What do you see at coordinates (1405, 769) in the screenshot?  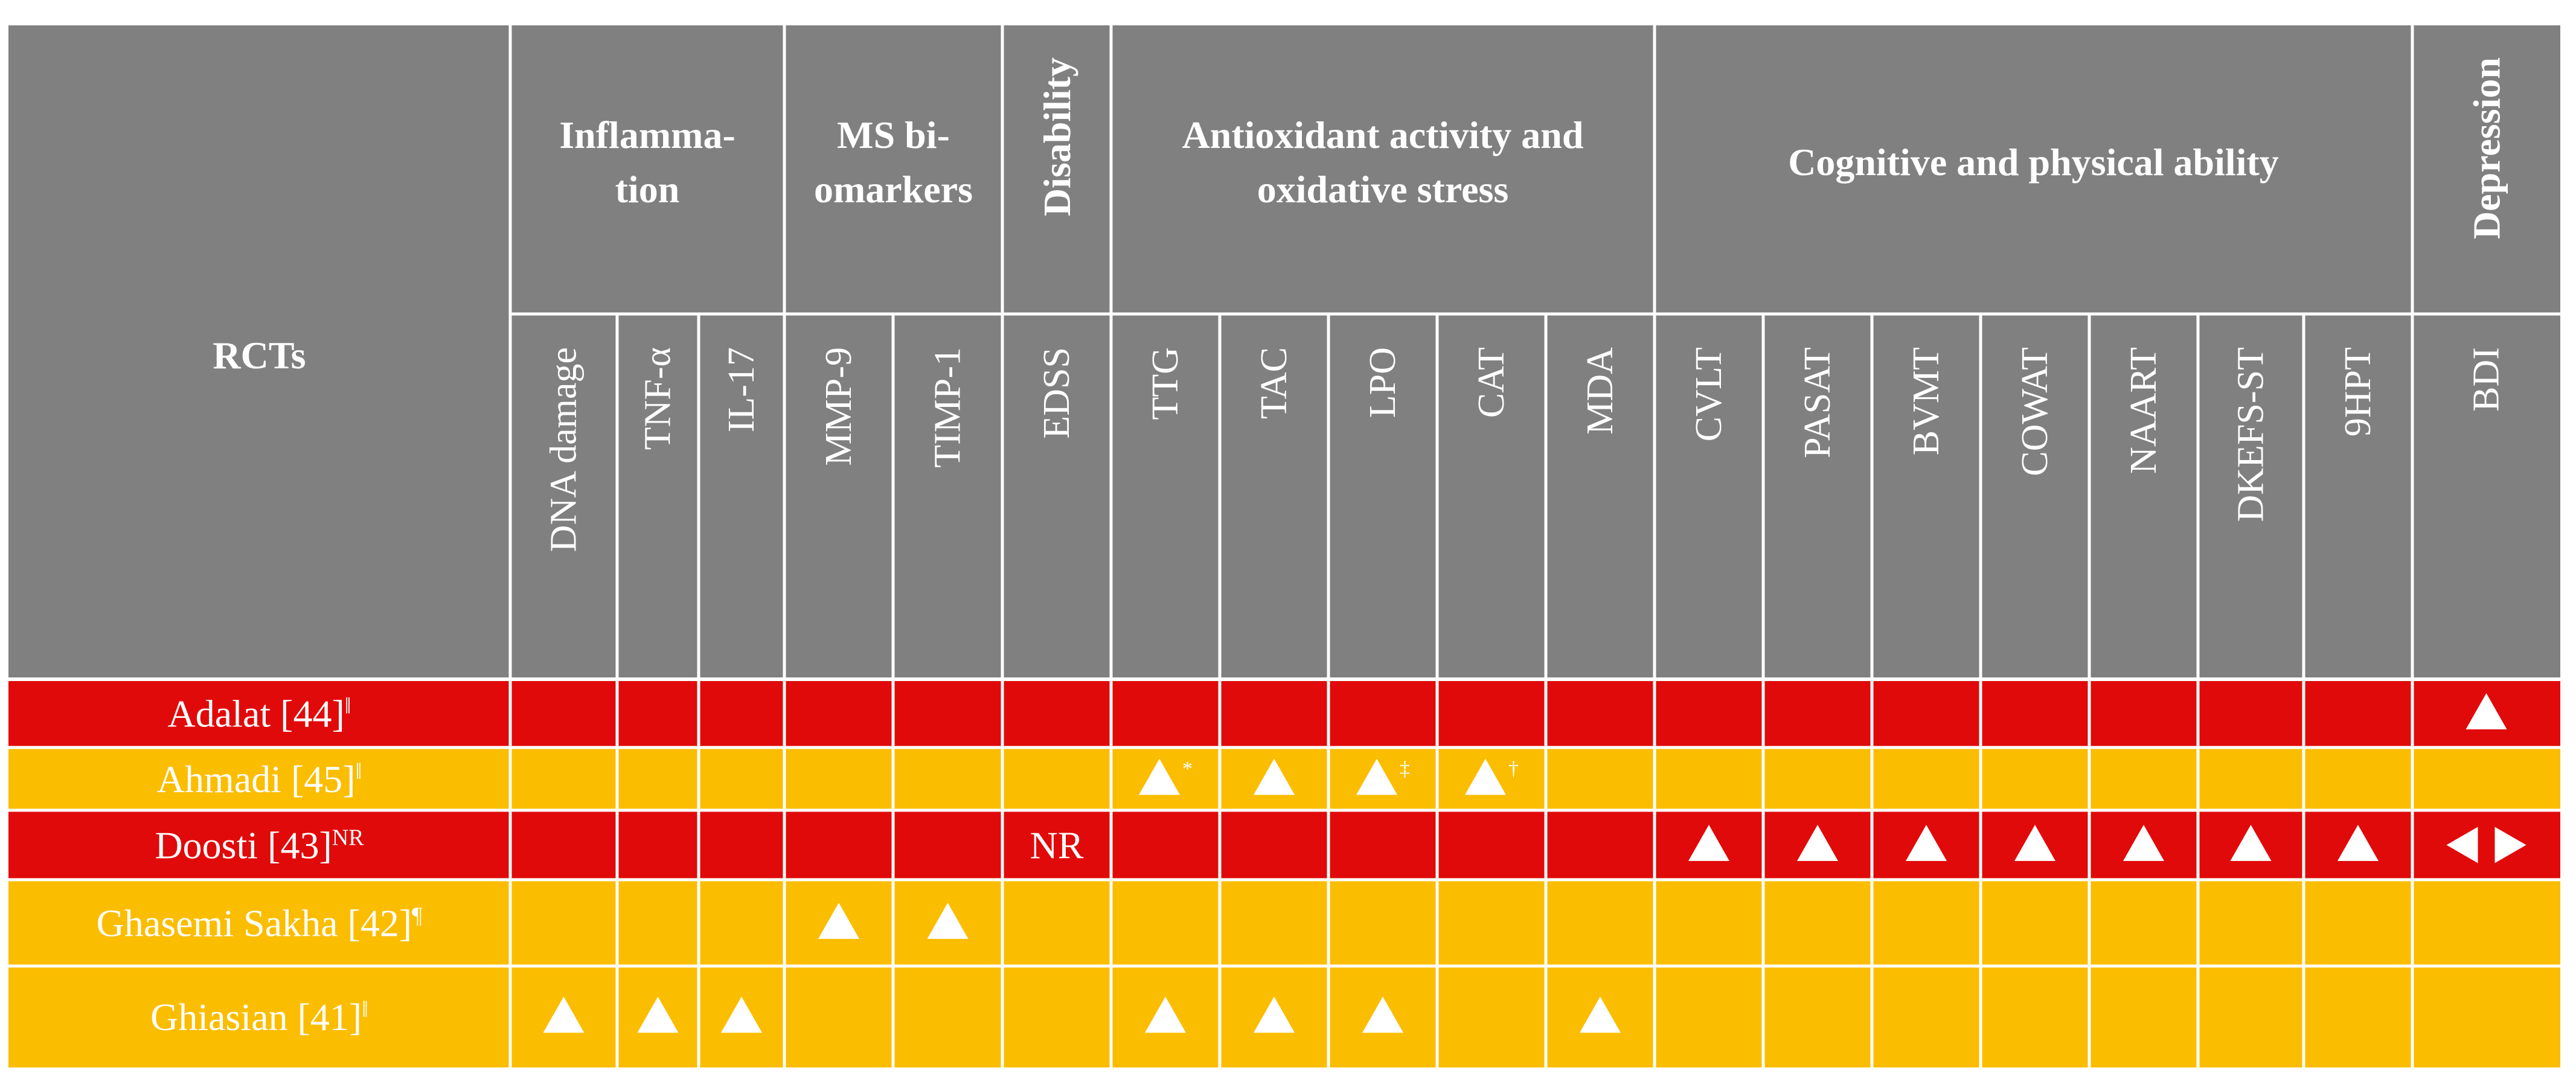 I see `footnote-mark: ‡` at bounding box center [1405, 769].